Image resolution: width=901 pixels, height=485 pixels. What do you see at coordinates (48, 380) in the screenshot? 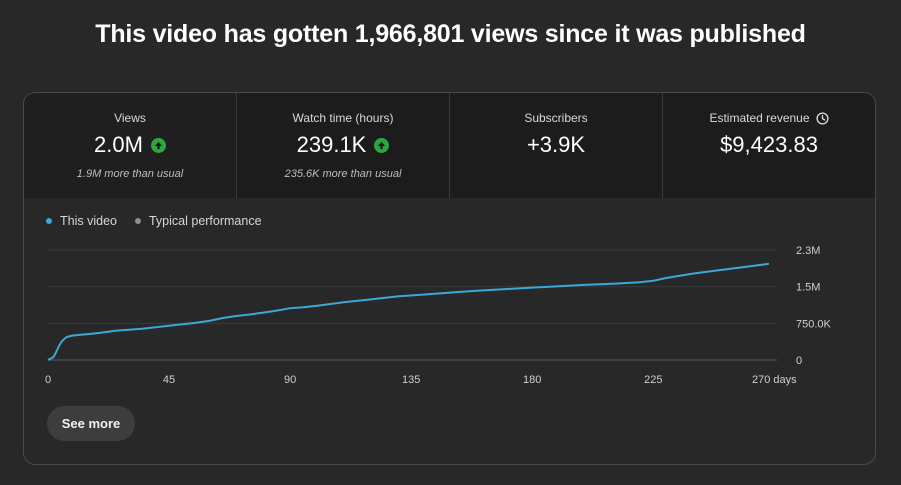
I see `x-tick-label: 0` at bounding box center [48, 380].